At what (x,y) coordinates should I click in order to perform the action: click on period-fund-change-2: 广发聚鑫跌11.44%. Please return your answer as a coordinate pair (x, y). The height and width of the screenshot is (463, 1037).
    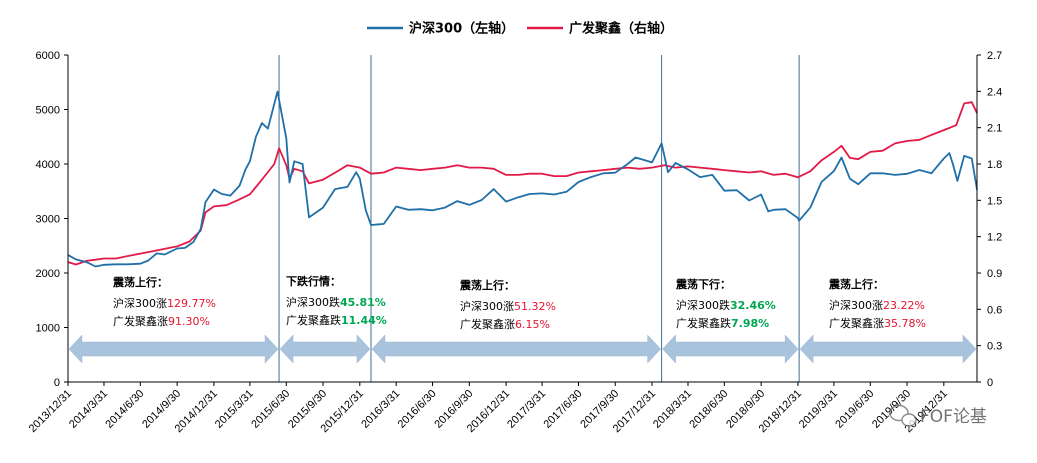
    Looking at the image, I should click on (336, 320).